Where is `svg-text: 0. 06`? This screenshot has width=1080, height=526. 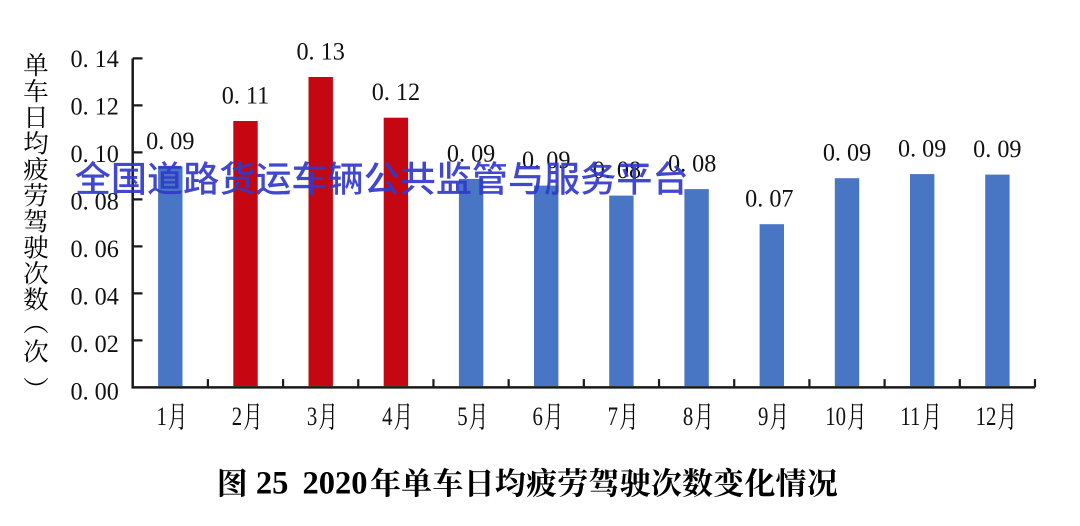
svg-text: 0. 06 is located at coordinates (94, 250).